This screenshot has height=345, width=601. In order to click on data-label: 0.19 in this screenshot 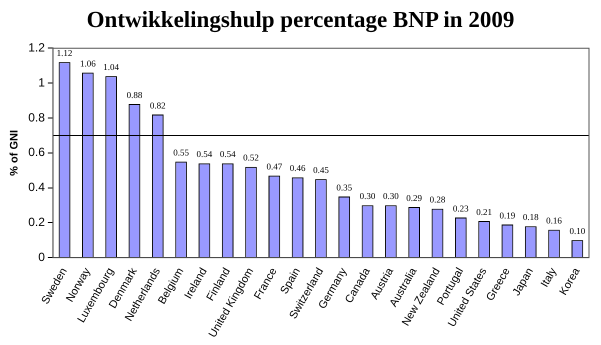, I will do `click(508, 215)`.